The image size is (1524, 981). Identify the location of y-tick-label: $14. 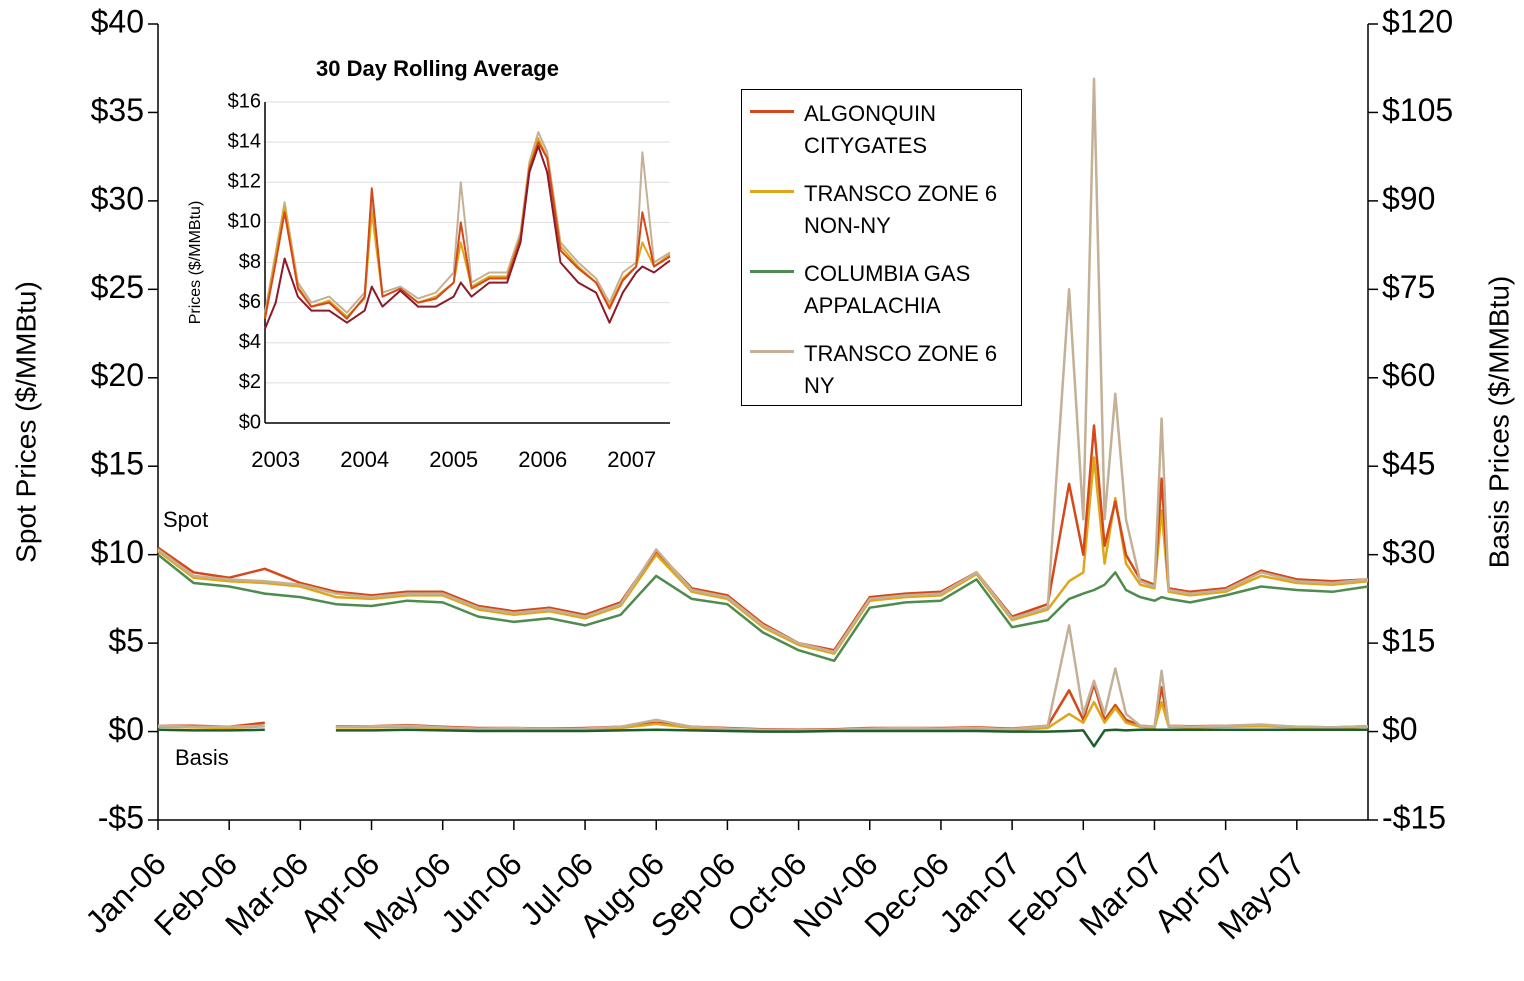
(244, 141).